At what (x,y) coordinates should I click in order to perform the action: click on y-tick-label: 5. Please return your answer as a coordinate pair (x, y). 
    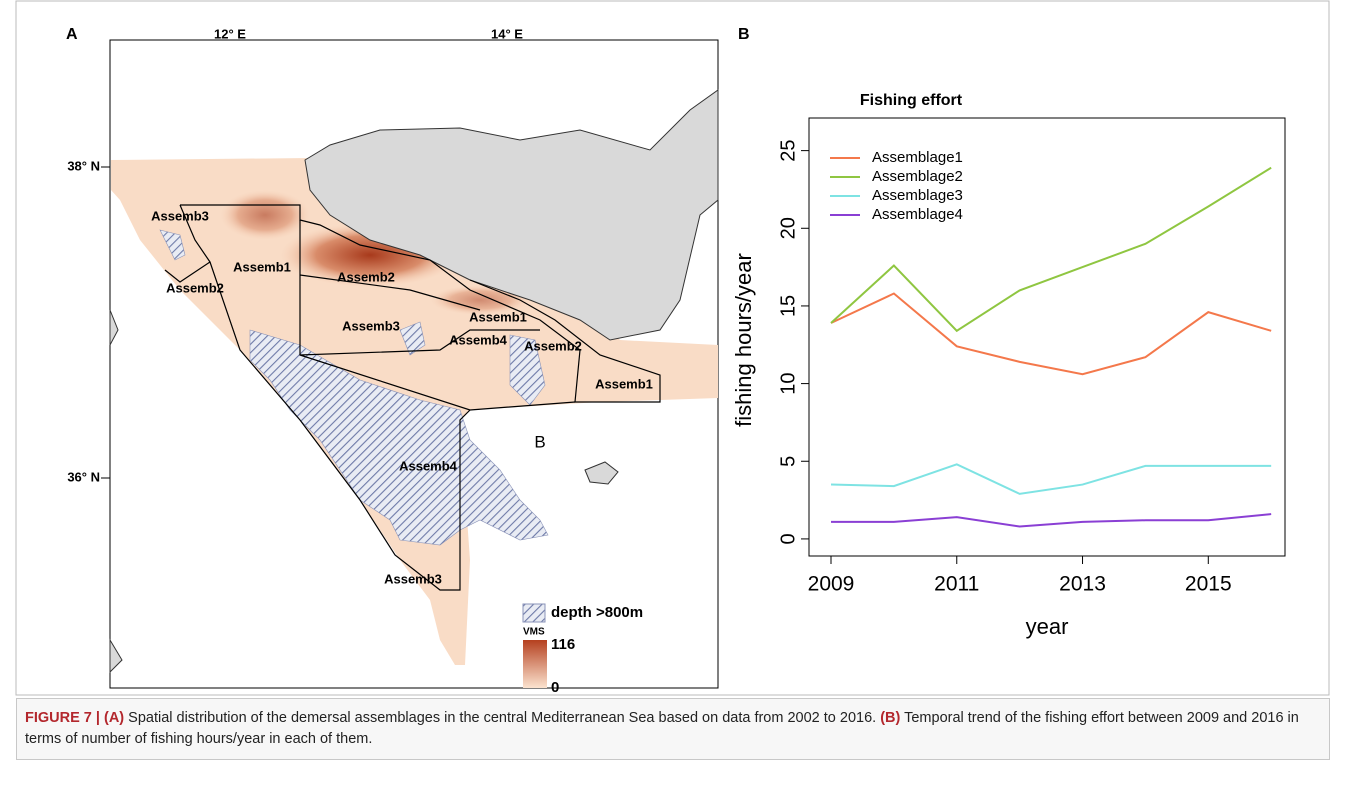
    Looking at the image, I should click on (788, 461).